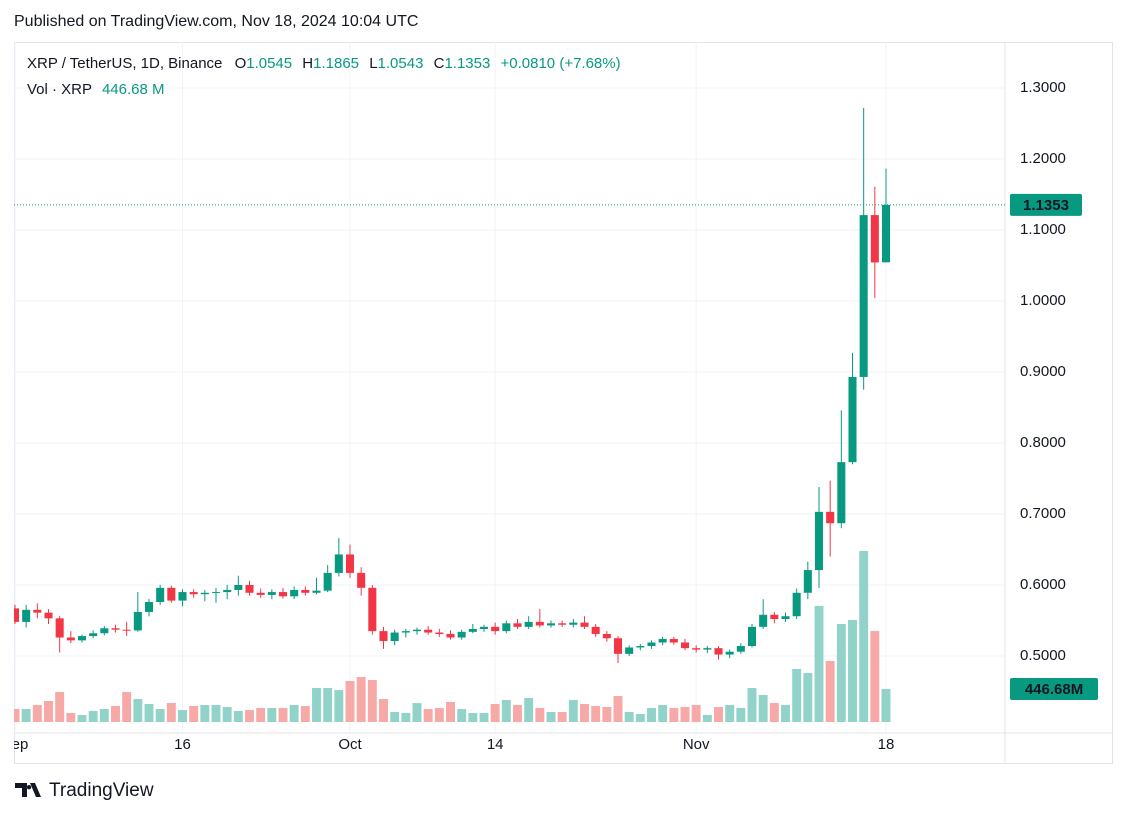 This screenshot has height=817, width=1128. What do you see at coordinates (241, 63) in the screenshot?
I see `ohlc-letter: O` at bounding box center [241, 63].